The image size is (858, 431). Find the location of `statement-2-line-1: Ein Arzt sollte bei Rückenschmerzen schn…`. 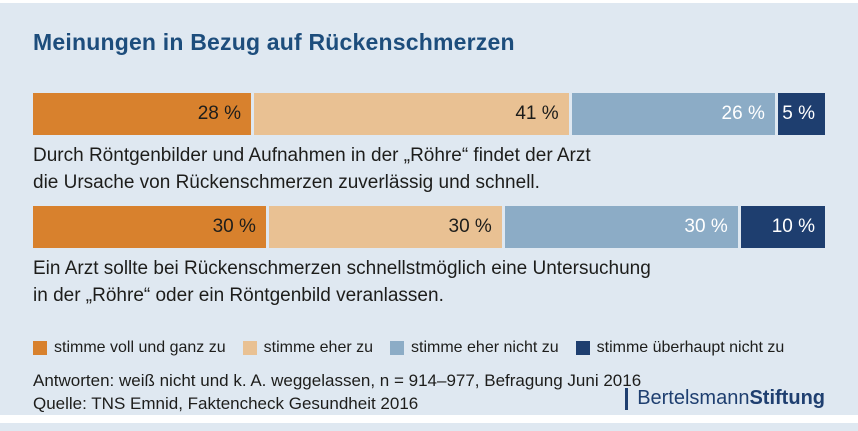

statement-2-line-1: Ein Arzt sollte bei Rückenschmerzen schn… is located at coordinates (342, 268).